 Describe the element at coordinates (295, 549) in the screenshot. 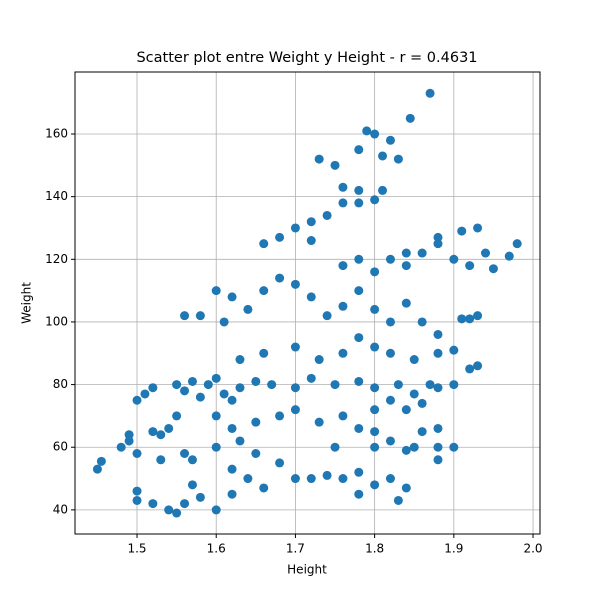

I see `x-tick-label: 1.7` at that location.